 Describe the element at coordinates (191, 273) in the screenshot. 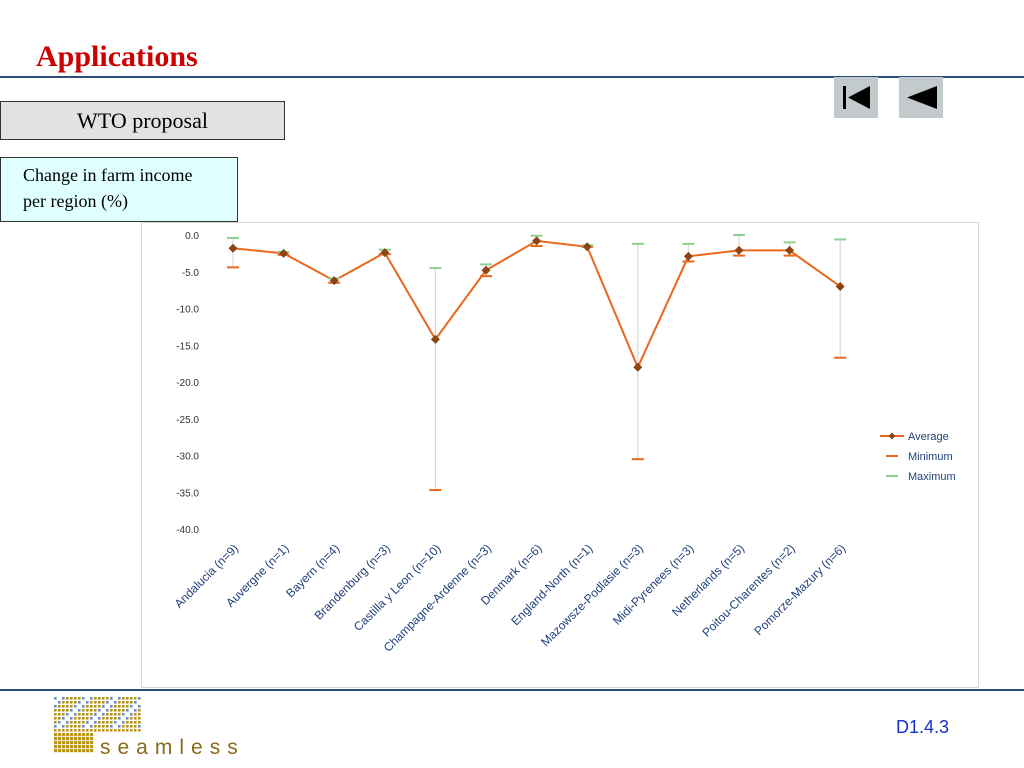

I see `y-tick-label: -5.0` at that location.